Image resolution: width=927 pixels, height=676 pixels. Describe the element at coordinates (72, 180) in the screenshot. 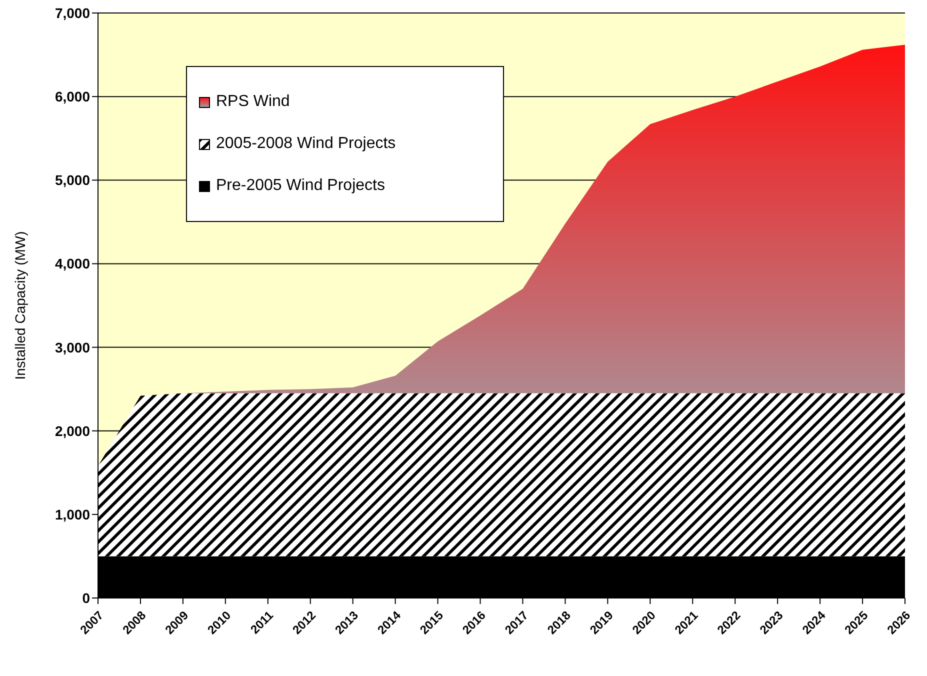

I see `y-tick-label: 5,000` at that location.